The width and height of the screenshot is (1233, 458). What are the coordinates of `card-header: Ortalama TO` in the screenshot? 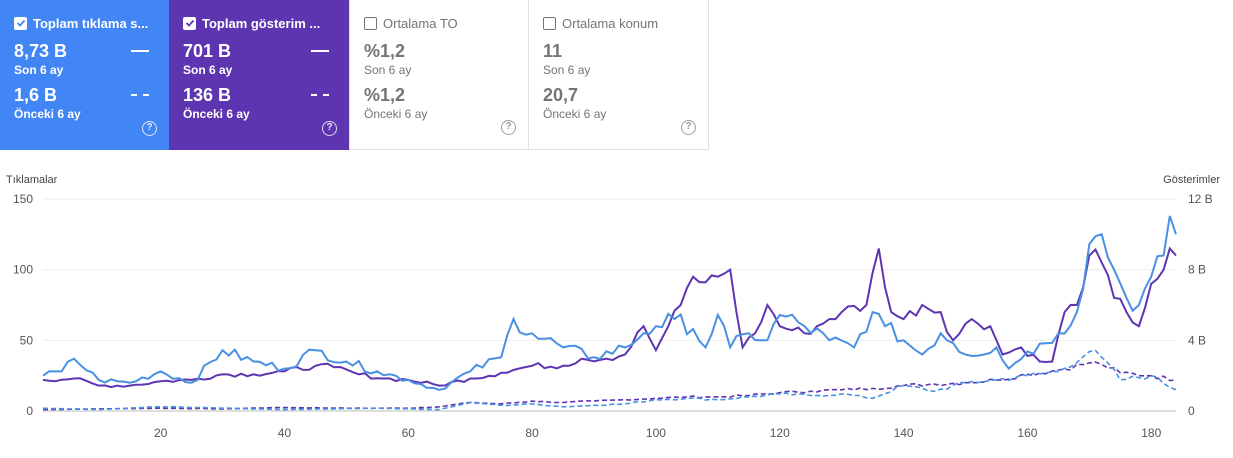 It's located at (439, 23).